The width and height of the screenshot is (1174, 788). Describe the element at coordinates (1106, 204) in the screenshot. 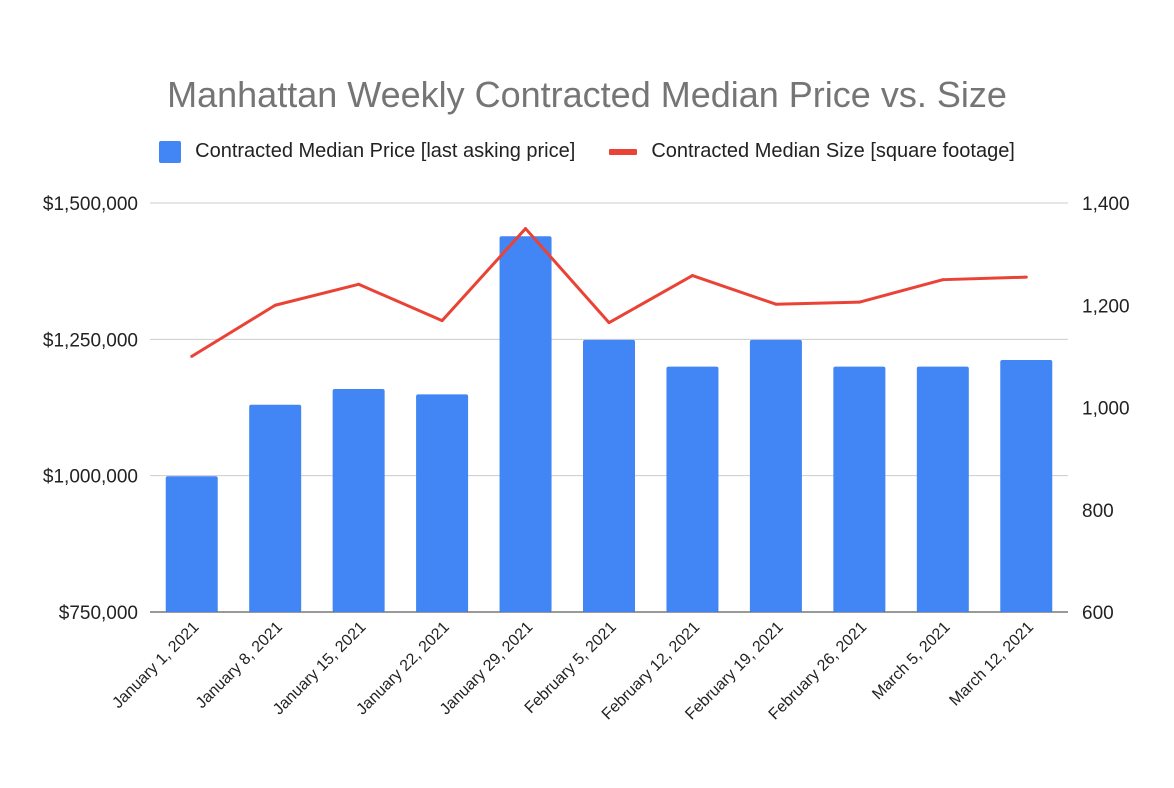

I see `y-right-tick-label: 1,400` at that location.